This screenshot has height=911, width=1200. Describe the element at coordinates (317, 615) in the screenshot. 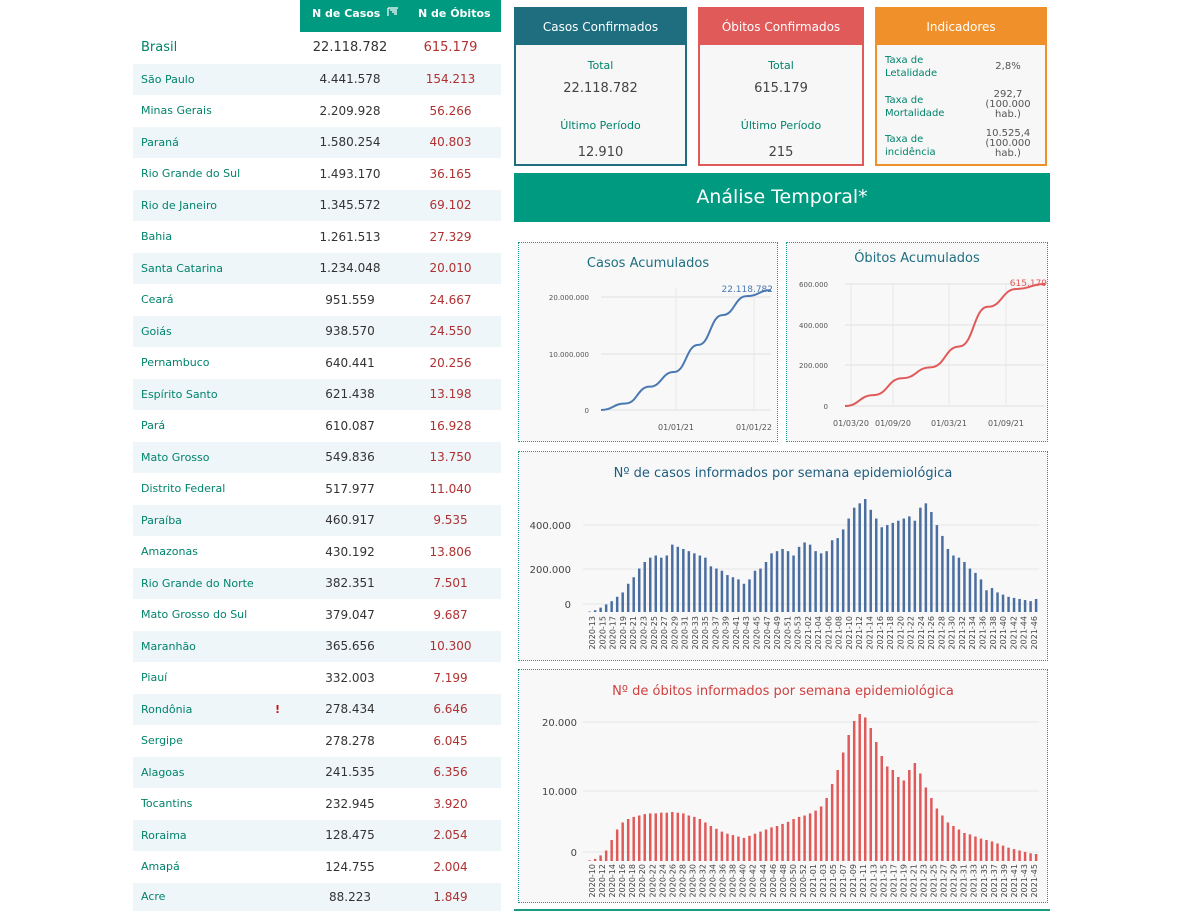

I see `table-row: Mato Grosso do Sul 379.047 9.687` at that location.